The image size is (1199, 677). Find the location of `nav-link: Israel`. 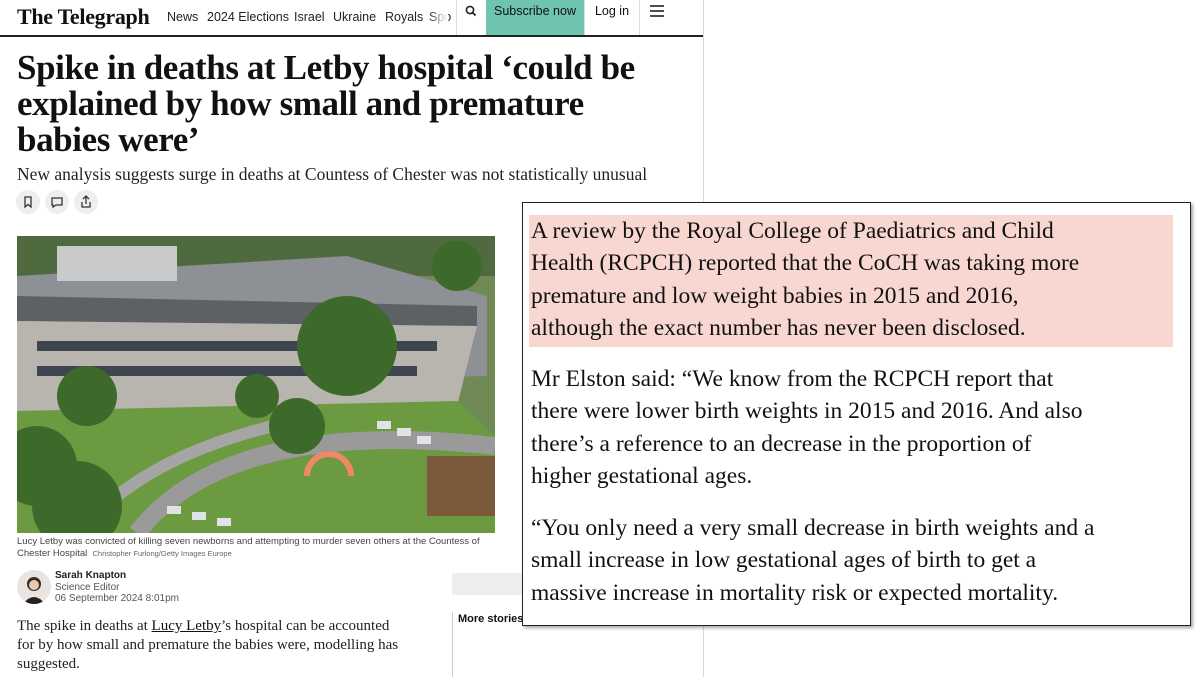

nav-link: Israel is located at coordinates (309, 17).